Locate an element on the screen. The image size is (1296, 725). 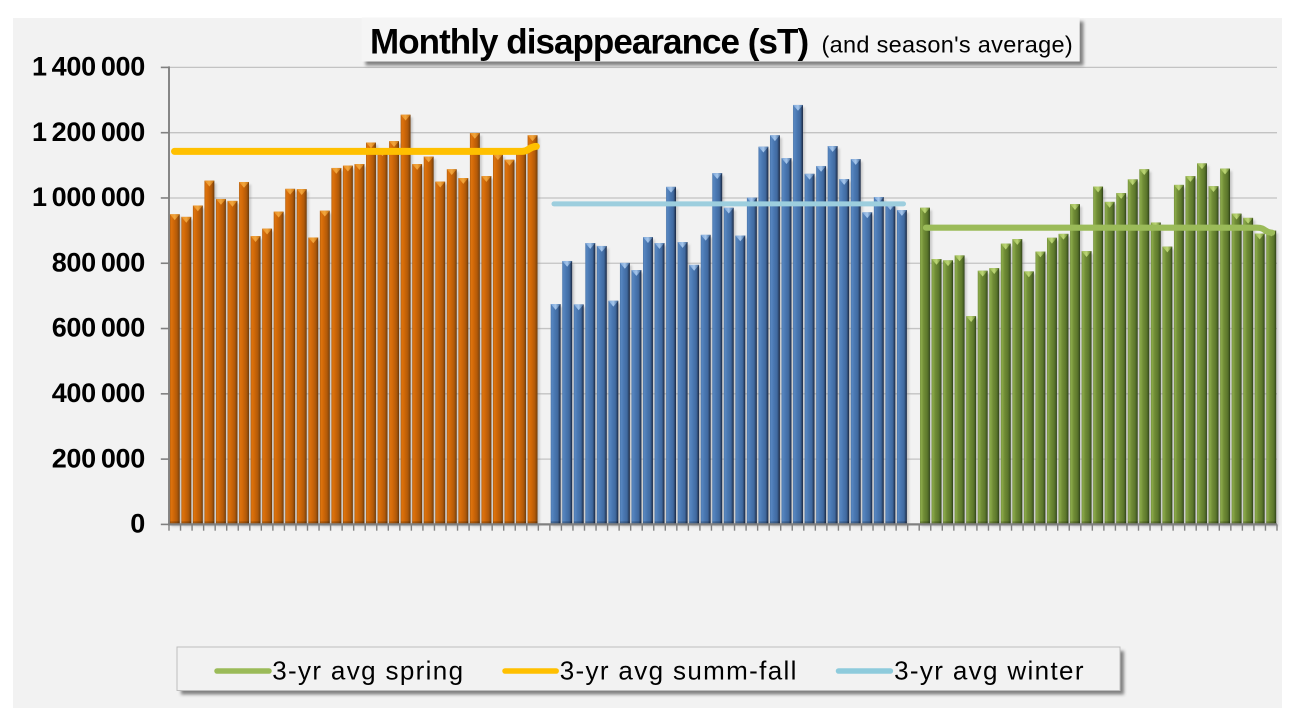
svg-text: (and season's average) is located at coordinates (947, 45).